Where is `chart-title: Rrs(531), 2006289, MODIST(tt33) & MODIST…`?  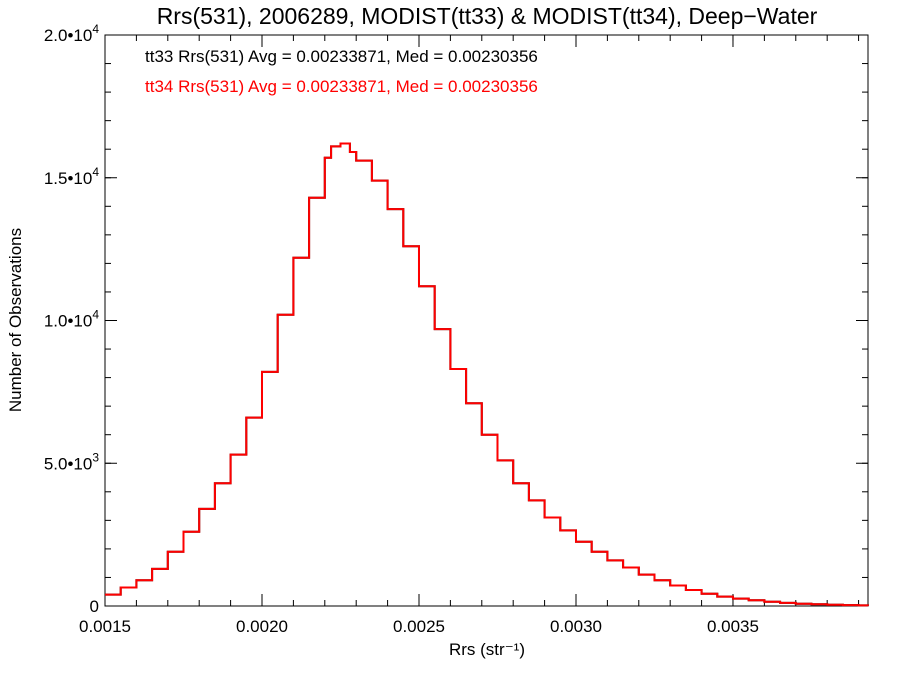
chart-title: Rrs(531), 2006289, MODIST(tt33) & MODIST… is located at coordinates (487, 16).